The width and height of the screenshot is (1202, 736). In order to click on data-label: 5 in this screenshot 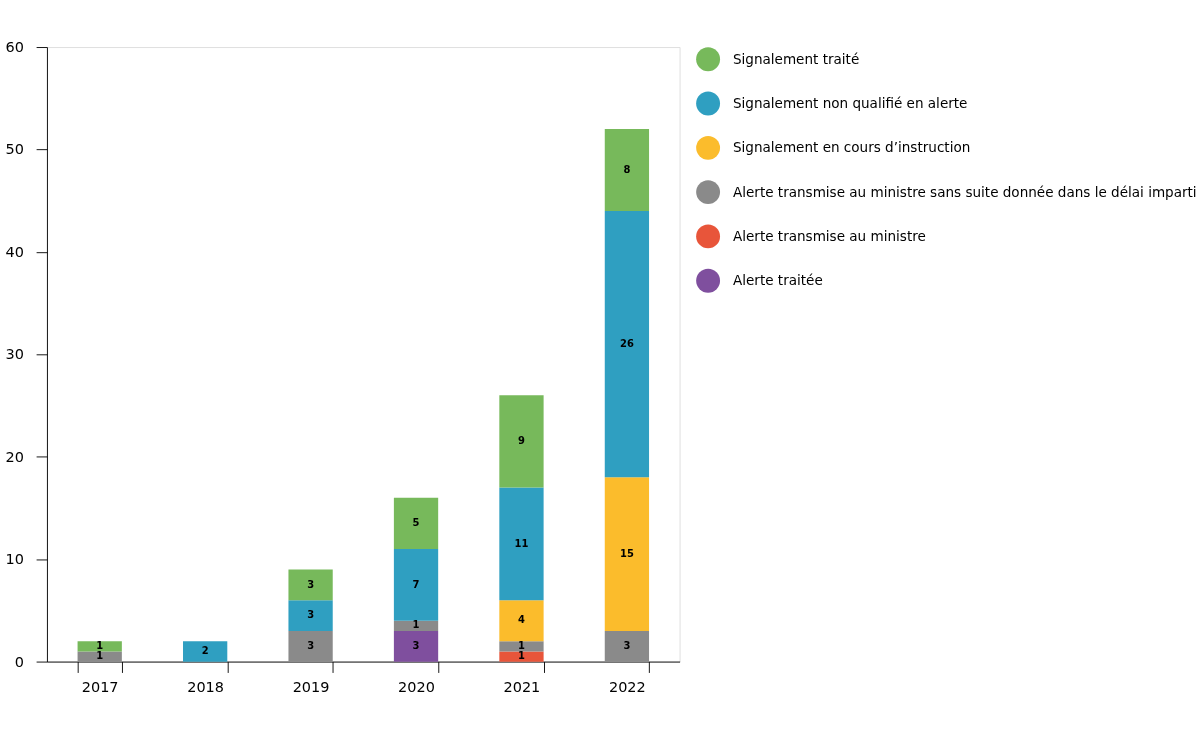, I will do `click(416, 523)`.